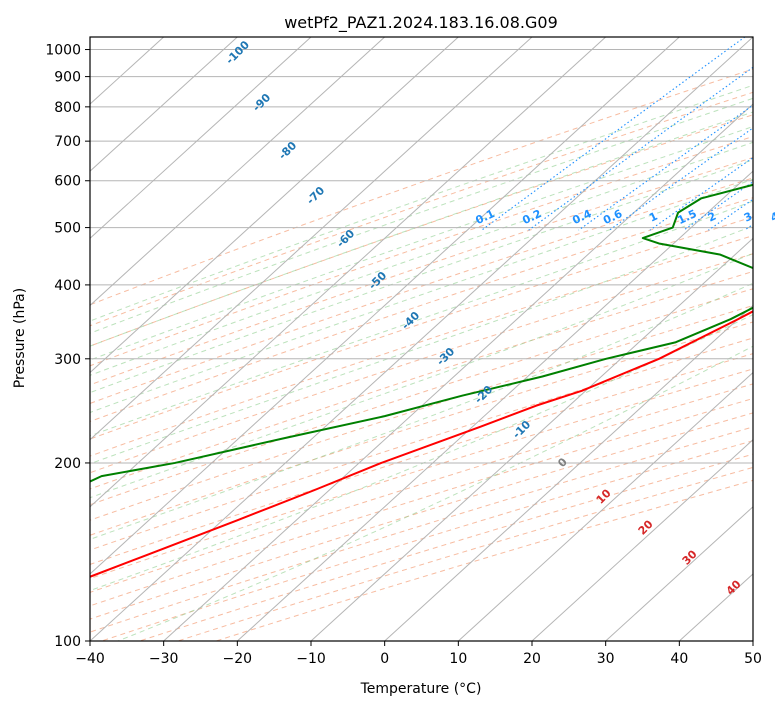 Image resolution: width=775 pixels, height=708 pixels. Describe the element at coordinates (20, 338) in the screenshot. I see `y-axis-label: Pressure (hPa)` at that location.